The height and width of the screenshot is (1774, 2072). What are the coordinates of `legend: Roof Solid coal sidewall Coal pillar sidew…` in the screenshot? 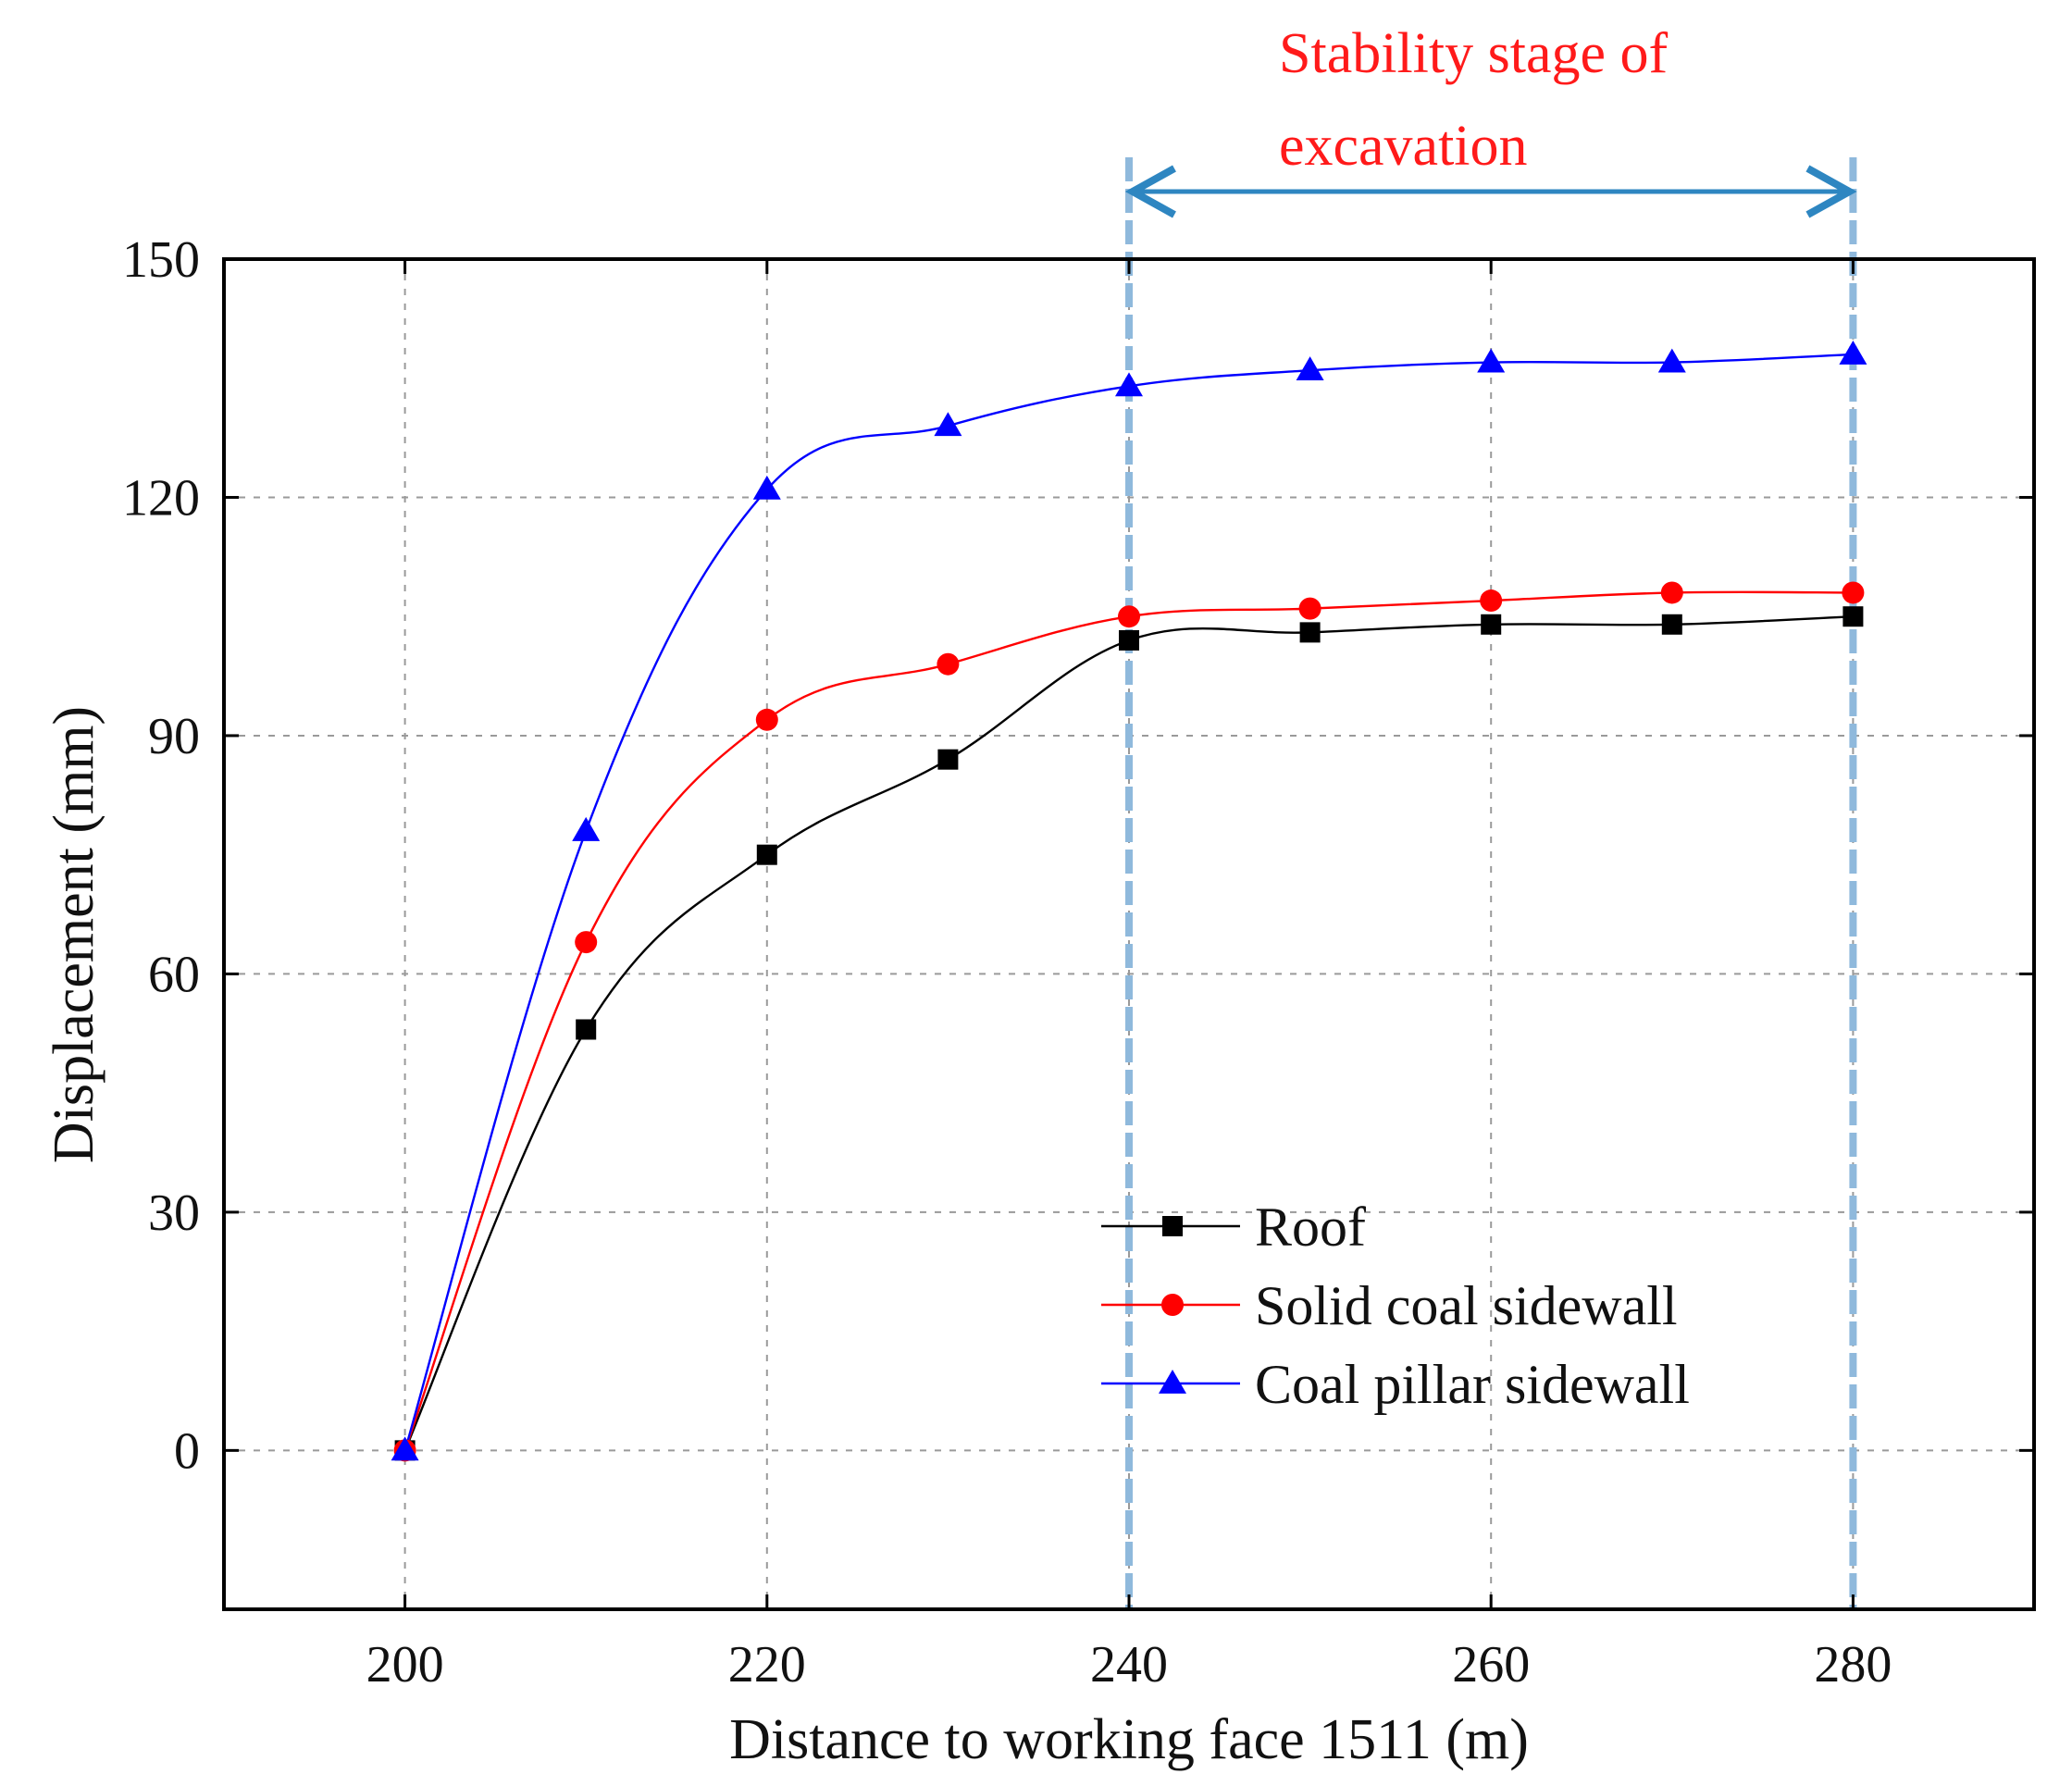 It's located at (1395, 1306).